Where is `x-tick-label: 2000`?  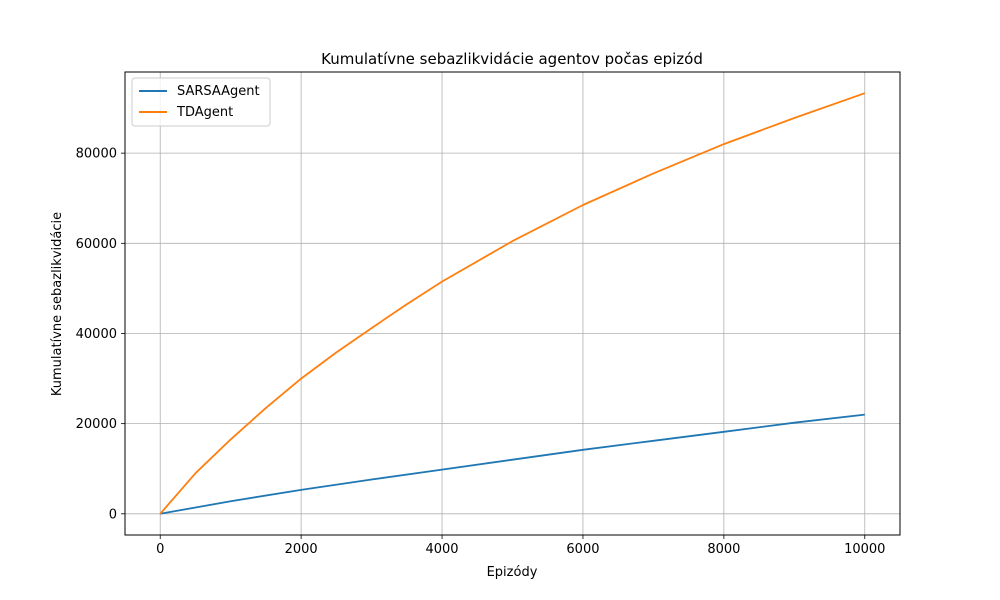 x-tick-label: 2000 is located at coordinates (301, 549).